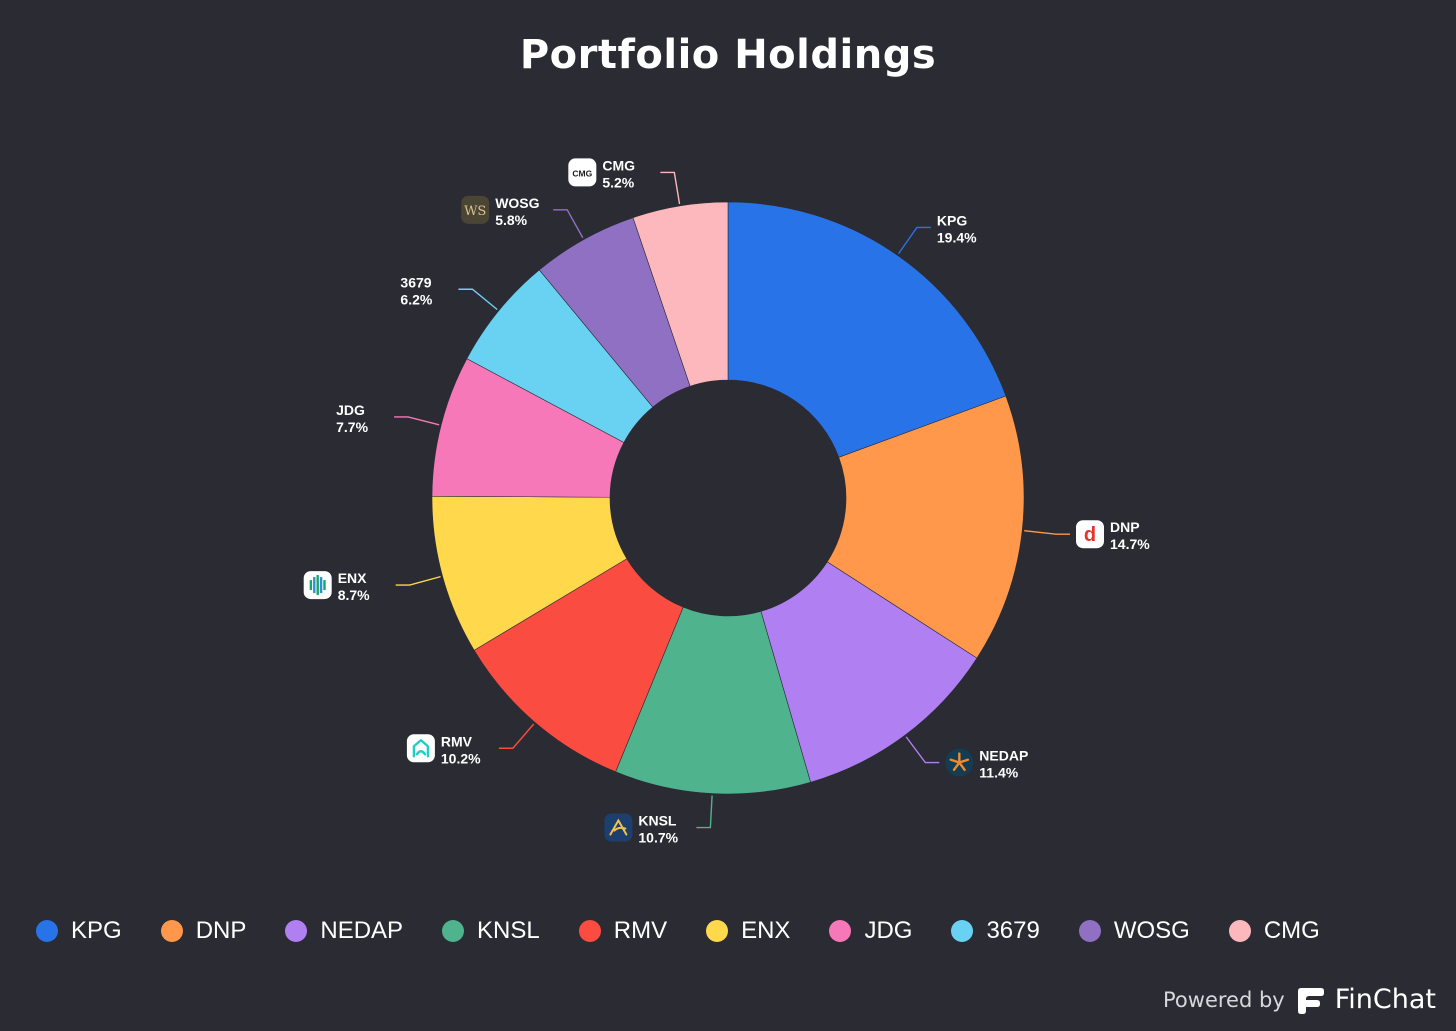 The width and height of the screenshot is (1456, 1031). What do you see at coordinates (618, 182) in the screenshot?
I see `label-pct-cmg: 5.2%` at bounding box center [618, 182].